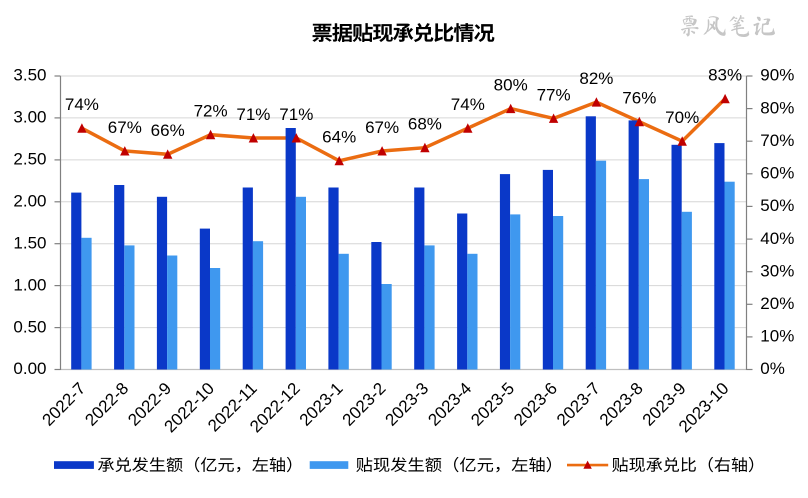 Image resolution: width=808 pixels, height=498 pixels. I want to click on svg-text: 3.50, so click(29, 75).